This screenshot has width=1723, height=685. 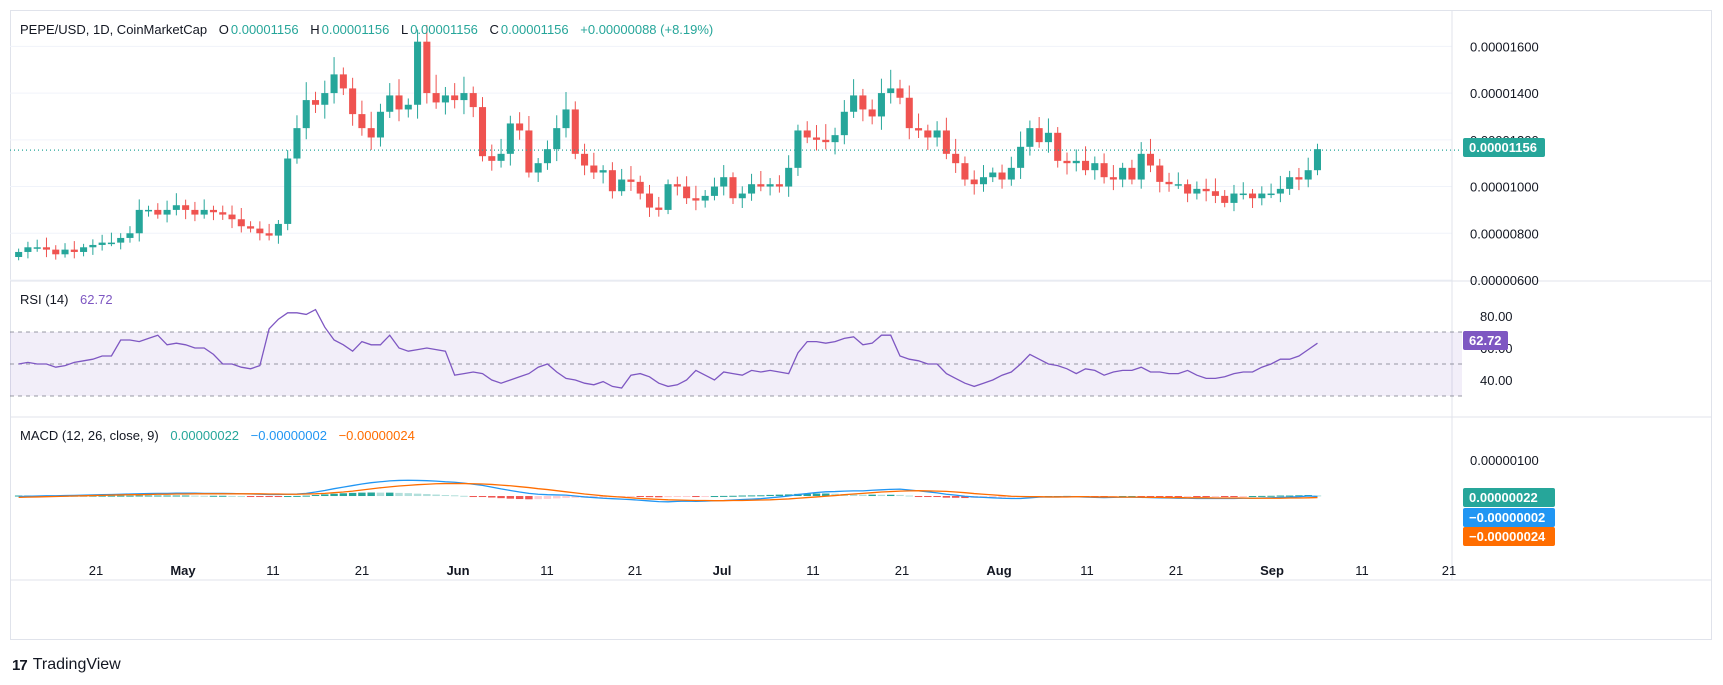 I want to click on change-value: +0.00000088 (+8.19%), so click(x=647, y=29).